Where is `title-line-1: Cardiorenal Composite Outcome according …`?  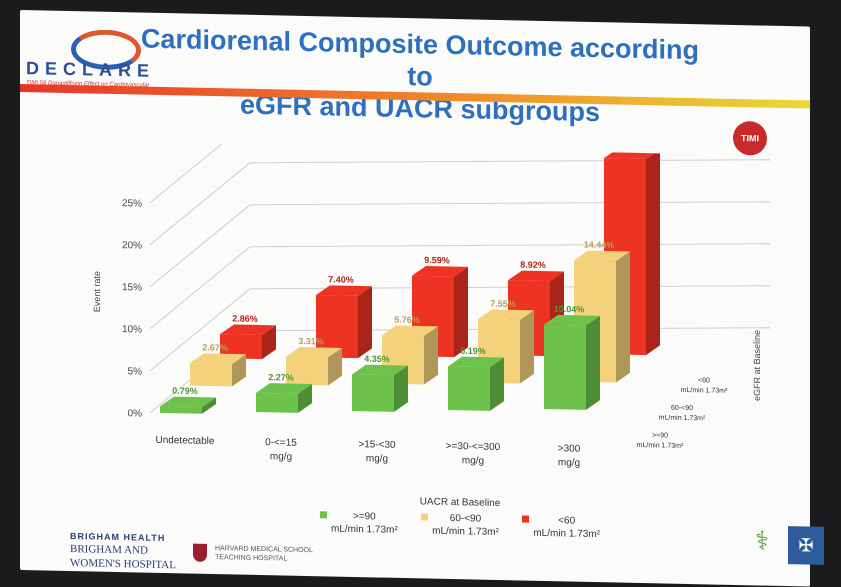 title-line-1: Cardiorenal Composite Outcome according … is located at coordinates (420, 57).